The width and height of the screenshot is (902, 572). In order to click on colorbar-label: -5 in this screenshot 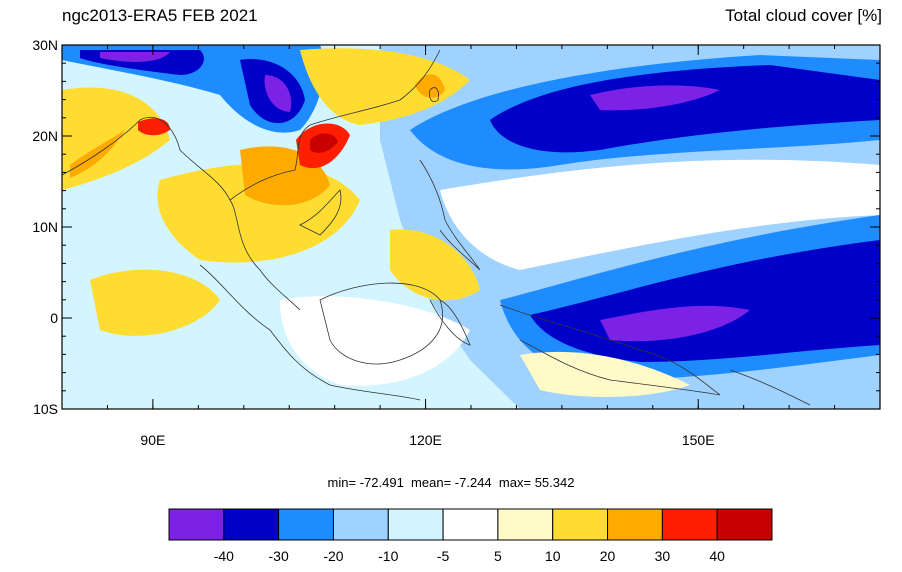, I will do `click(443, 556)`.